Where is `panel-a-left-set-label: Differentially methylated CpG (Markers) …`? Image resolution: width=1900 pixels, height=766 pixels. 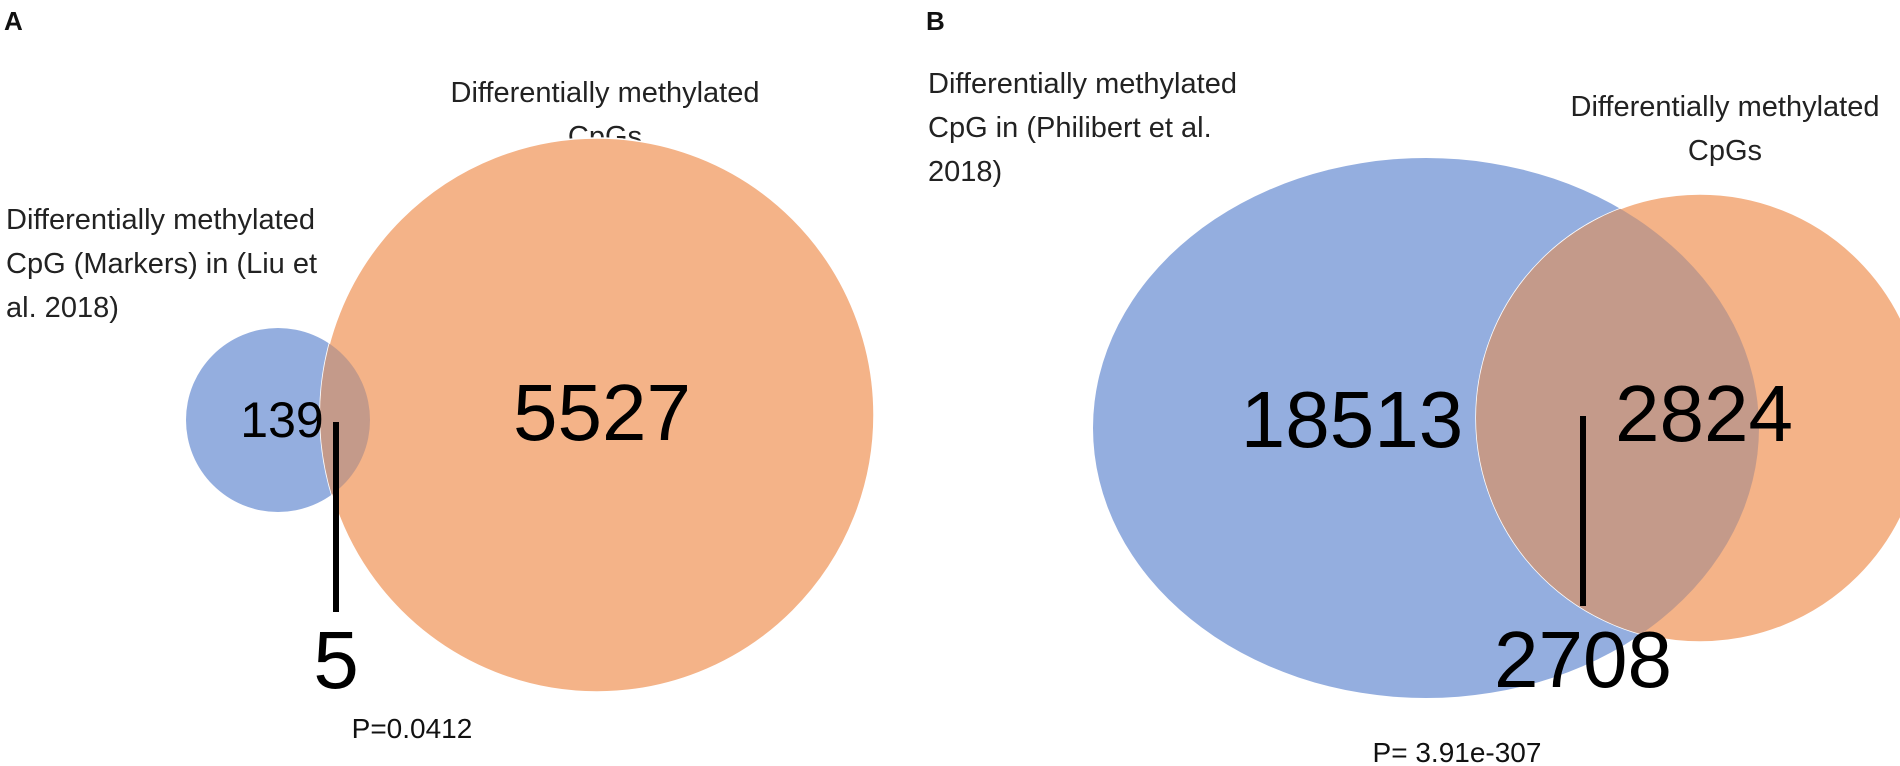
panel-a-left-set-label: Differentially methylated CpG (Markers) … is located at coordinates (161, 264).